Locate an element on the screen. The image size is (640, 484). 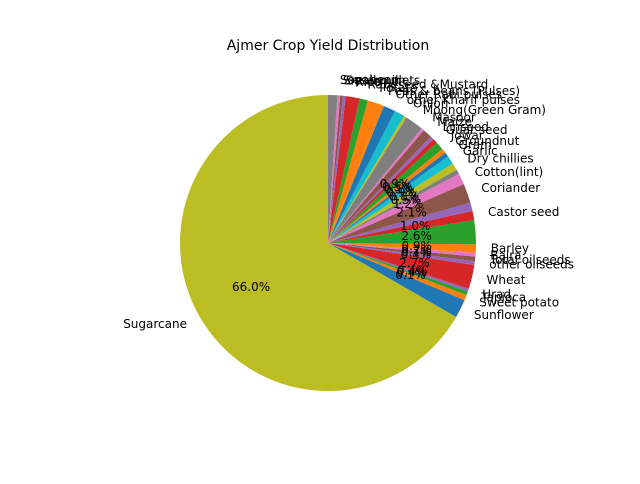
slice-label: Wheat is located at coordinates (506, 280).